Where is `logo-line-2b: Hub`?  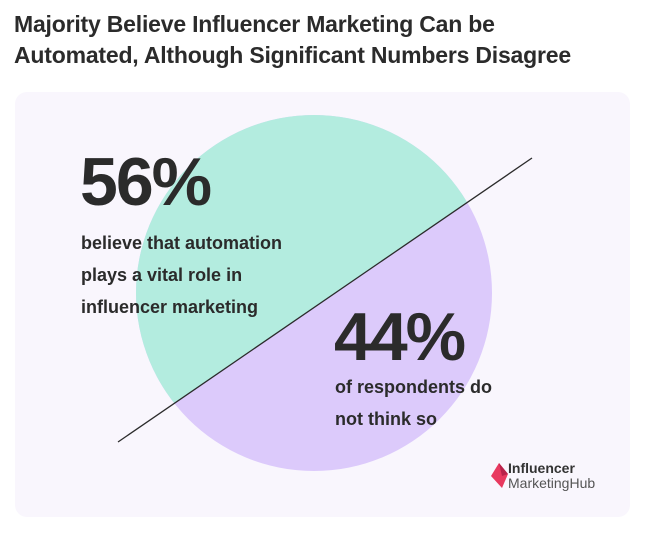
logo-line-2b: Hub is located at coordinates (582, 483).